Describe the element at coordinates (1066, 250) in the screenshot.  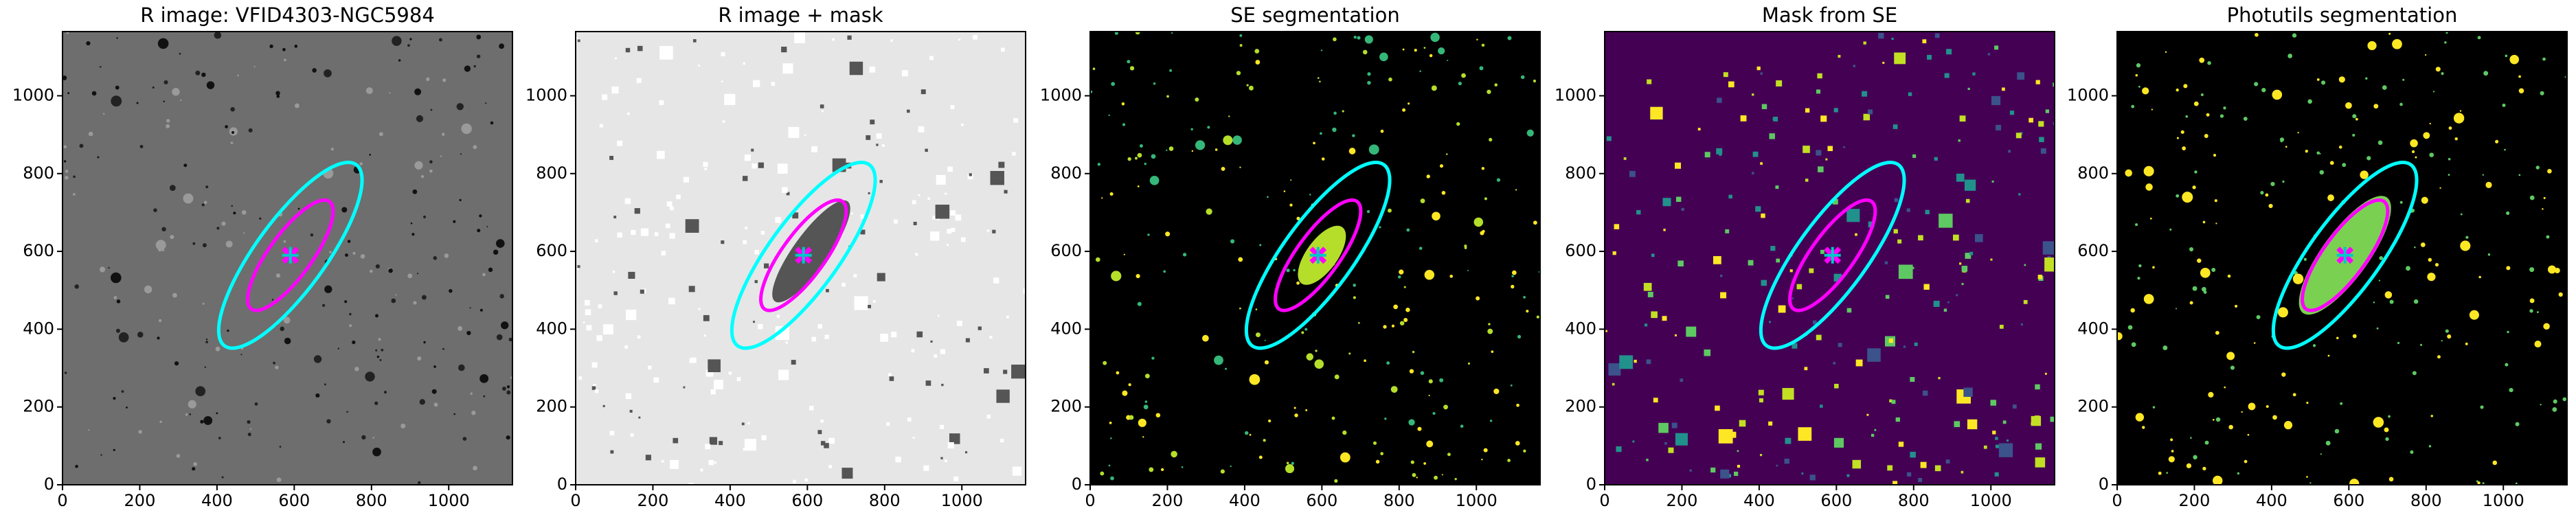
I see `y-tick-label: 600` at that location.